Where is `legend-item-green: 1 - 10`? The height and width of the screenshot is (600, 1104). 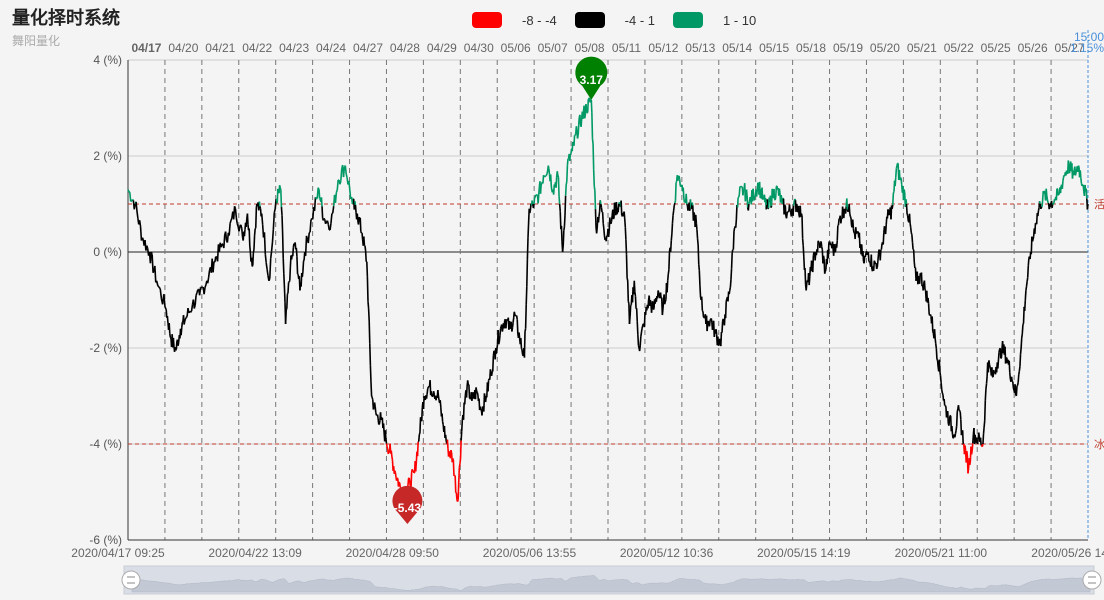 legend-item-green: 1 - 10 is located at coordinates (714, 20).